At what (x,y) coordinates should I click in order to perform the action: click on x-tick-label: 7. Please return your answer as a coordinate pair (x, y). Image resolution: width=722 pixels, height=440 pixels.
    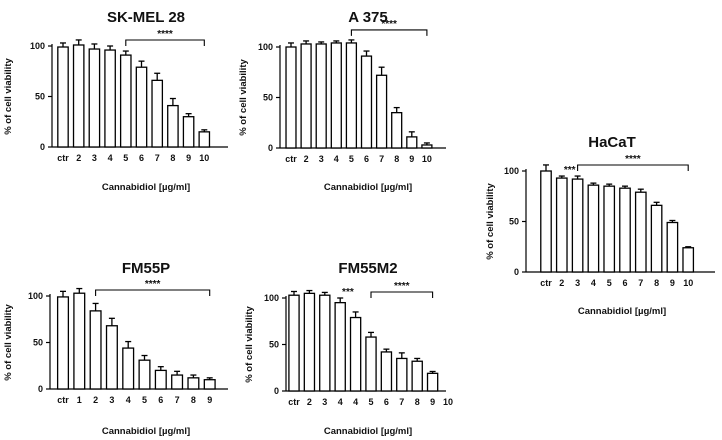
    Looking at the image, I should click on (381, 159).